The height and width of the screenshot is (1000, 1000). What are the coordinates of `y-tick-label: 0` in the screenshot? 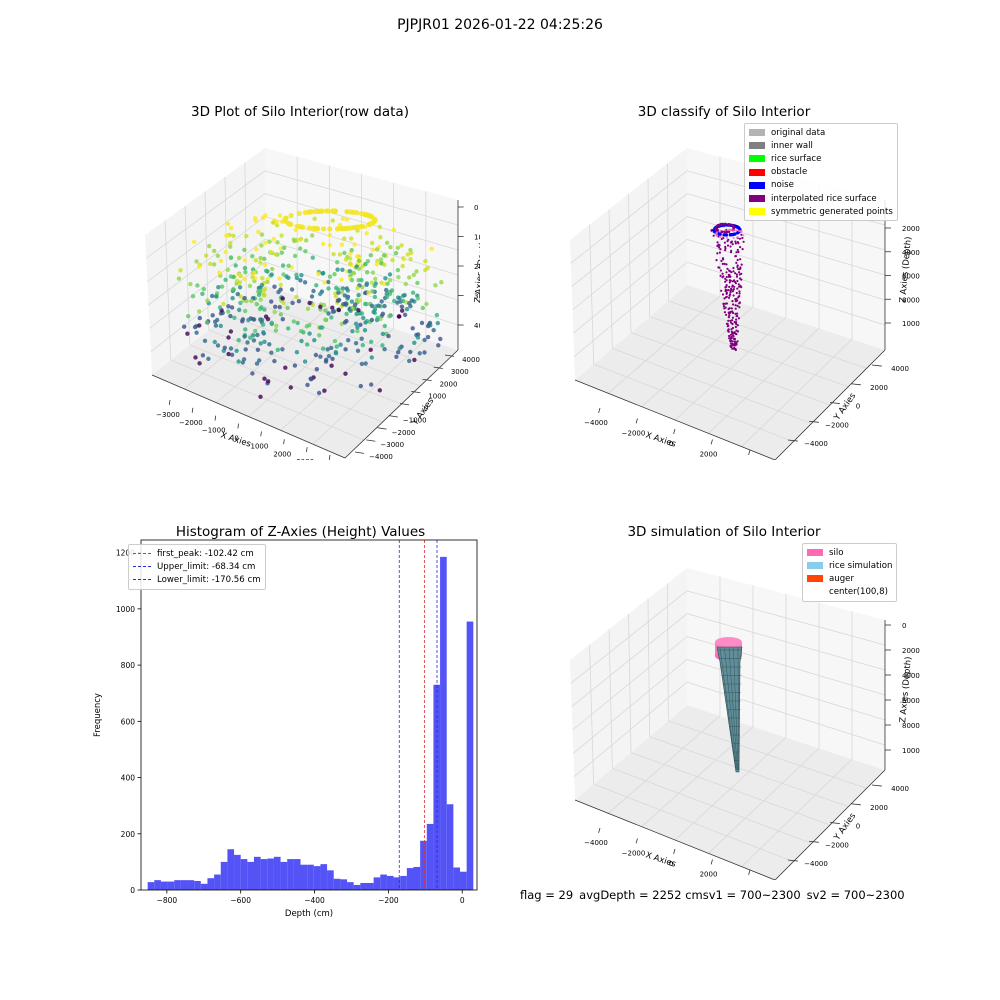 It's located at (858, 407).